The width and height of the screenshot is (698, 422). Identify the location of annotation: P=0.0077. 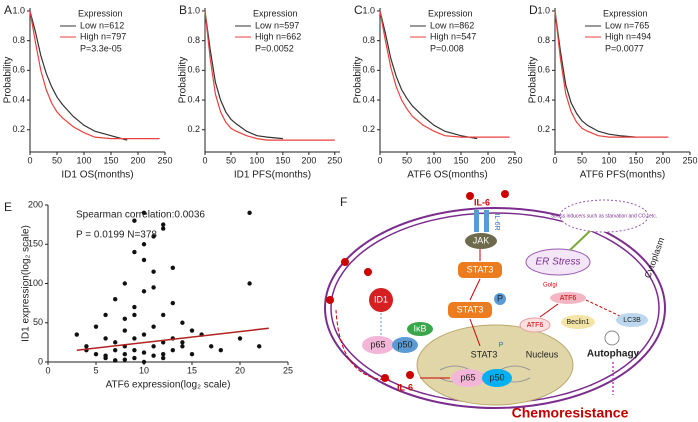
(624, 48).